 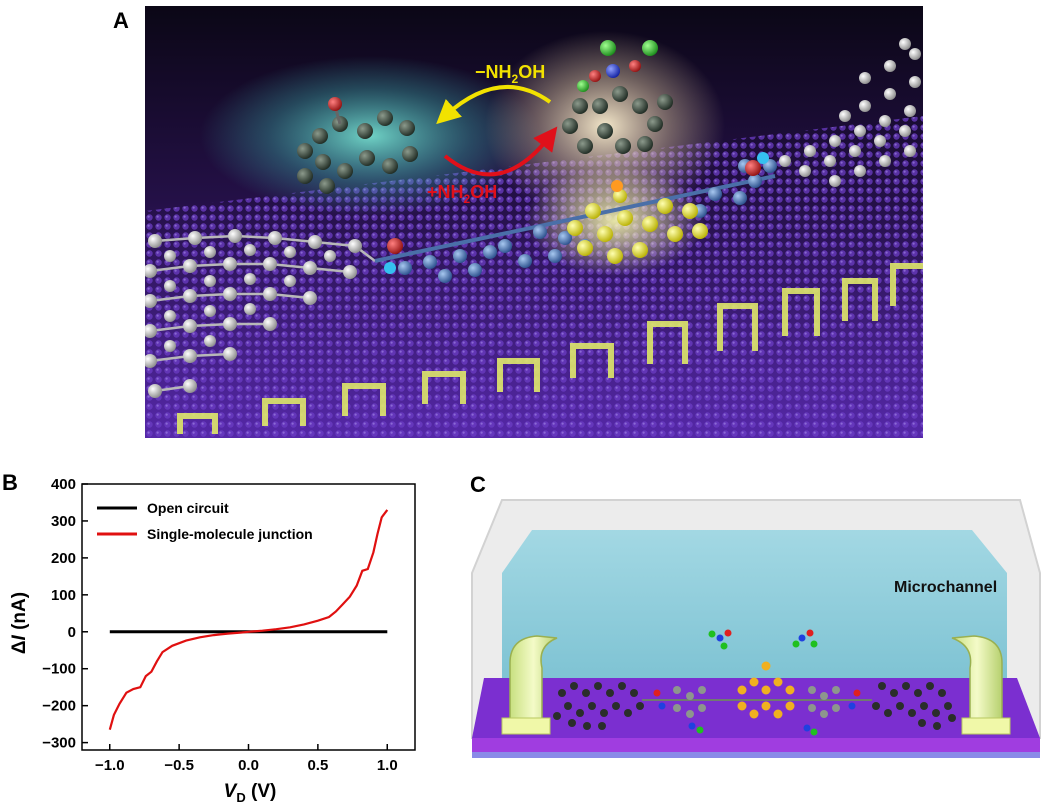 I want to click on y-tick-label: 200, so click(x=63, y=558).